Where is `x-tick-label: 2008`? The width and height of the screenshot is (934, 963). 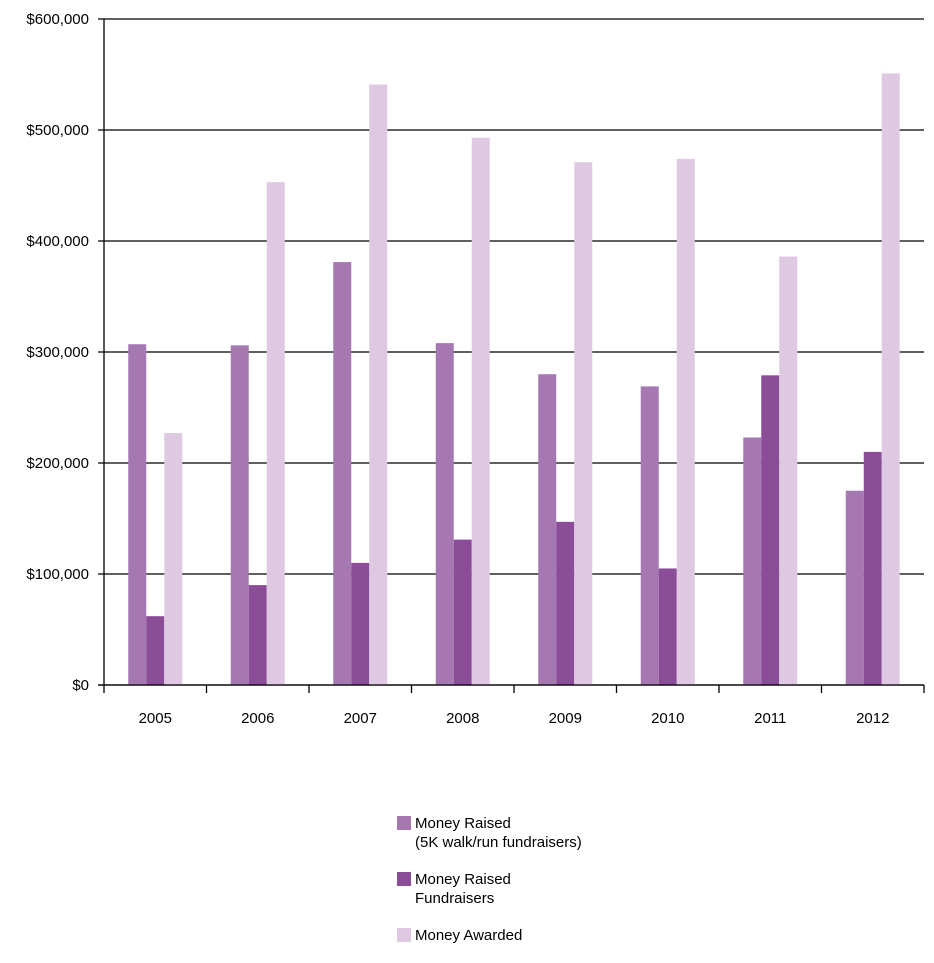 x-tick-label: 2008 is located at coordinates (462, 718).